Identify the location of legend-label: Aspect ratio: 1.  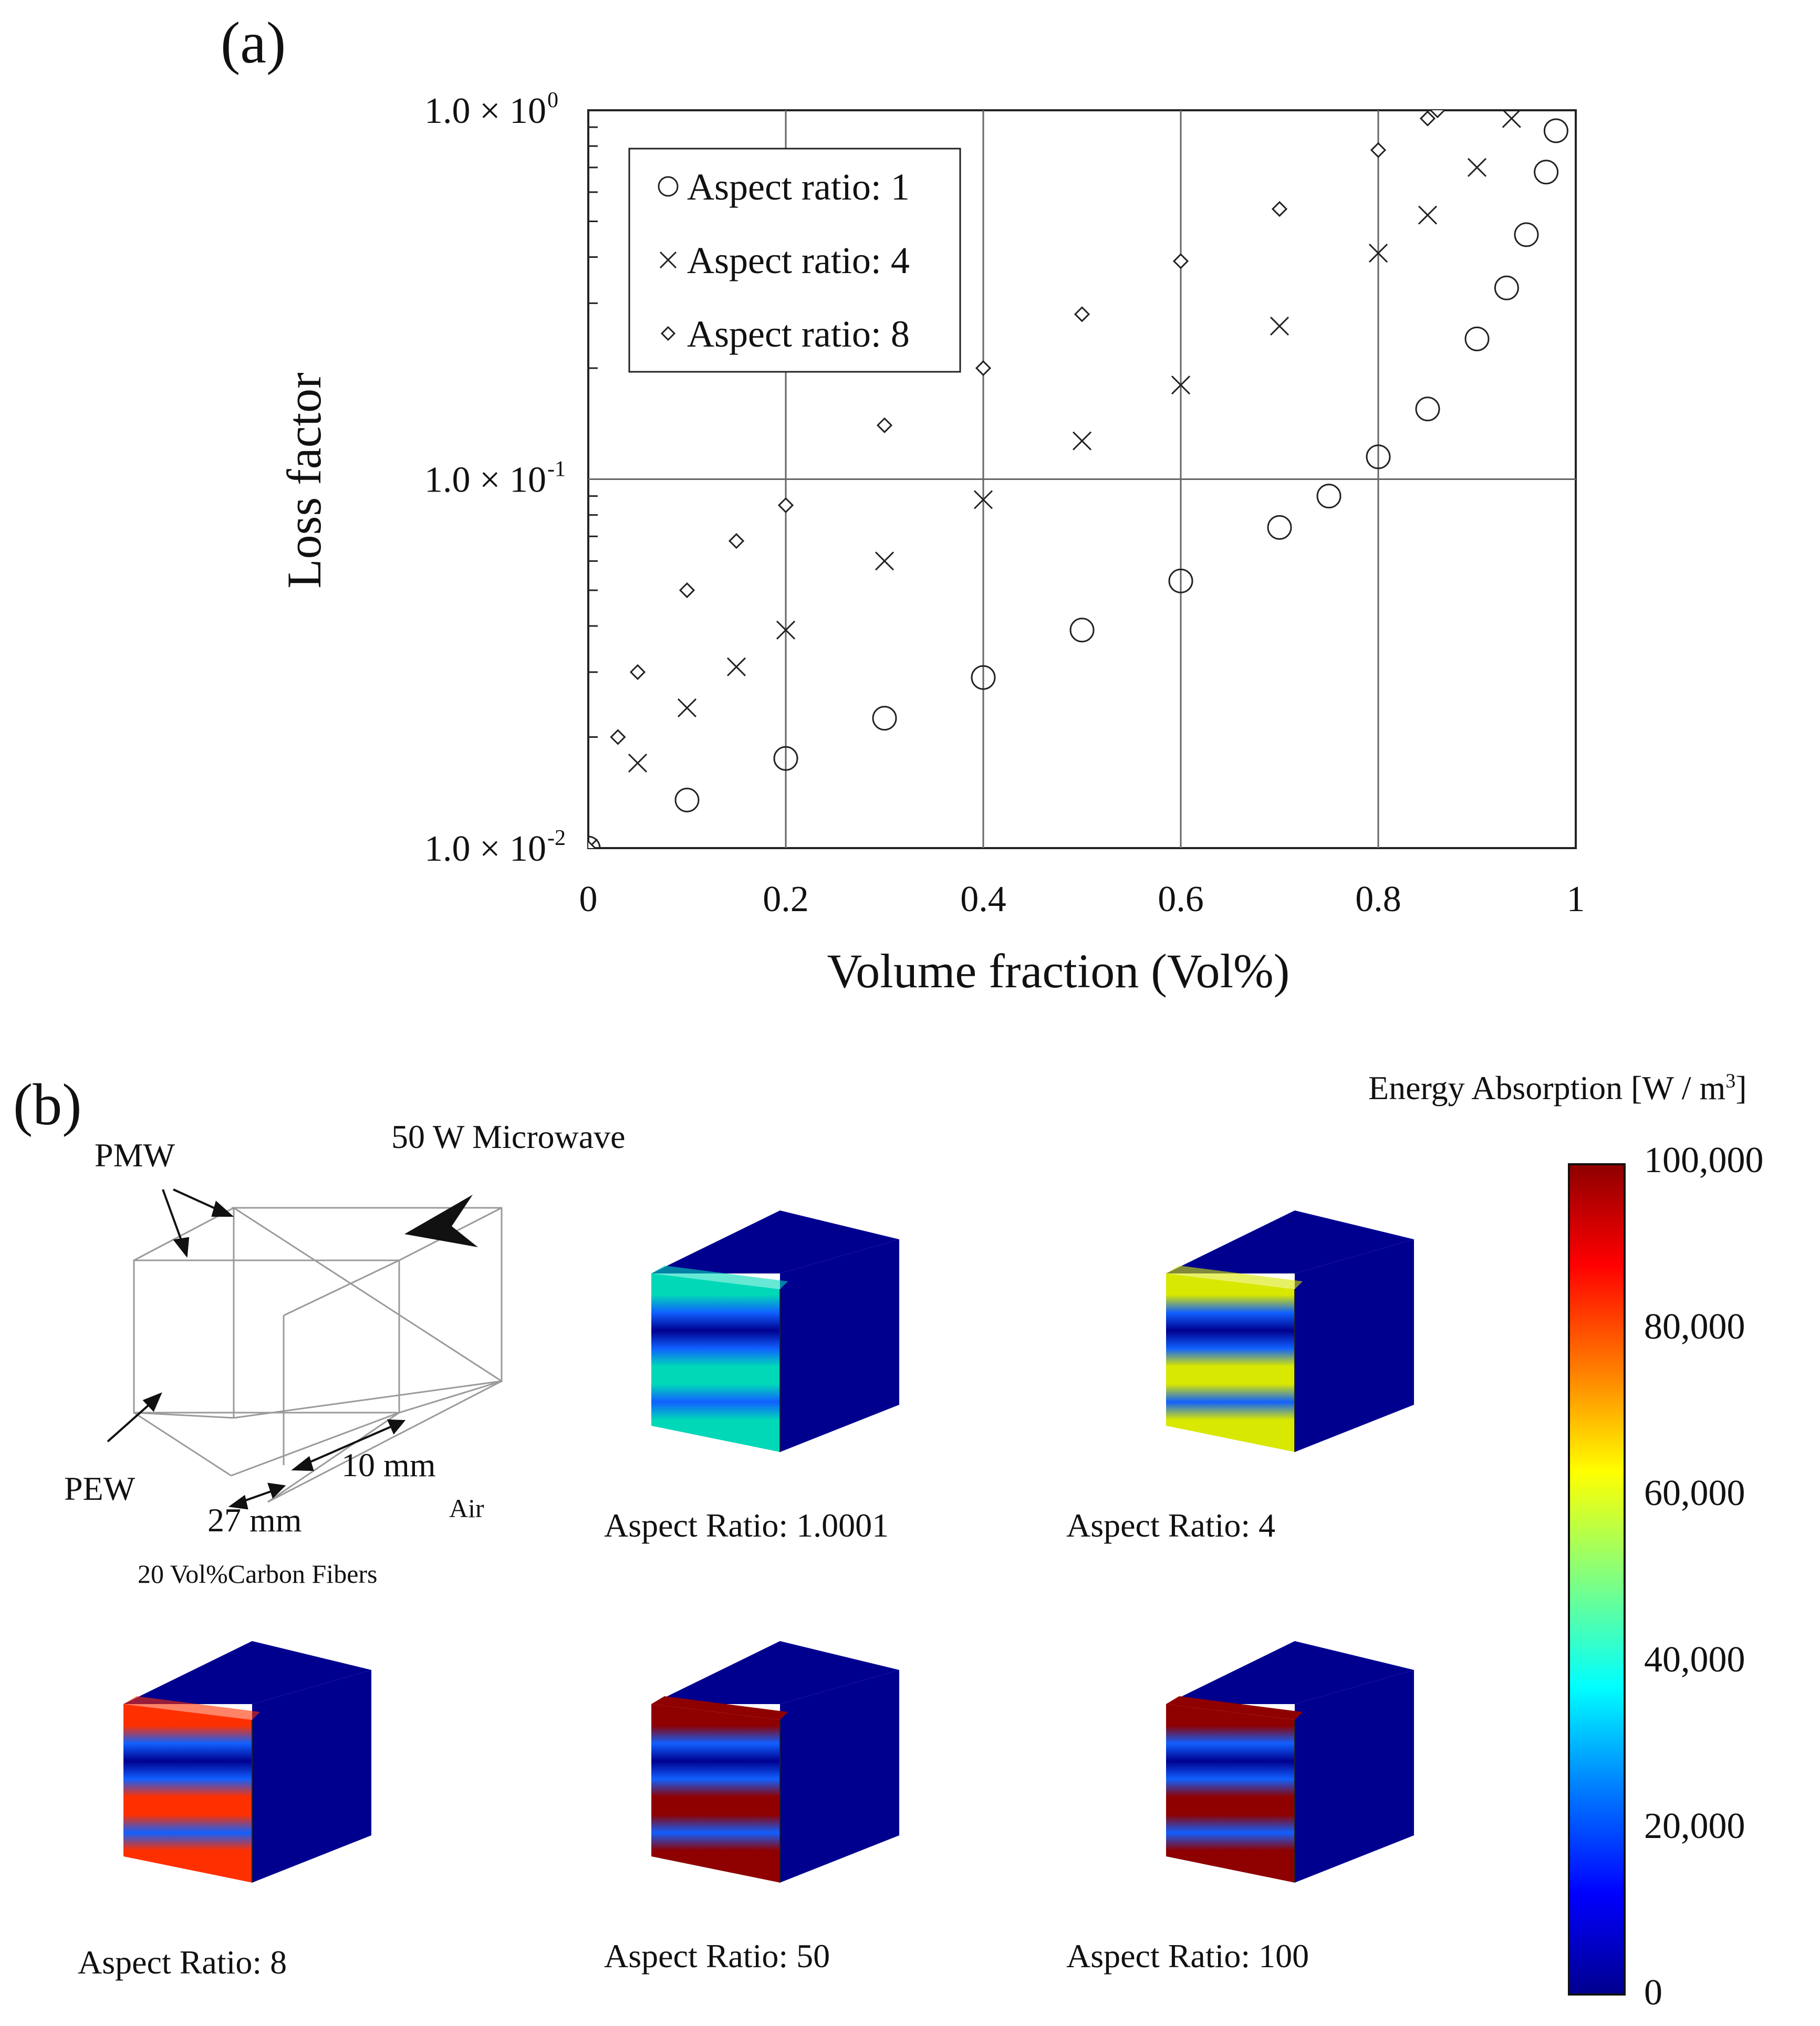
(799, 187).